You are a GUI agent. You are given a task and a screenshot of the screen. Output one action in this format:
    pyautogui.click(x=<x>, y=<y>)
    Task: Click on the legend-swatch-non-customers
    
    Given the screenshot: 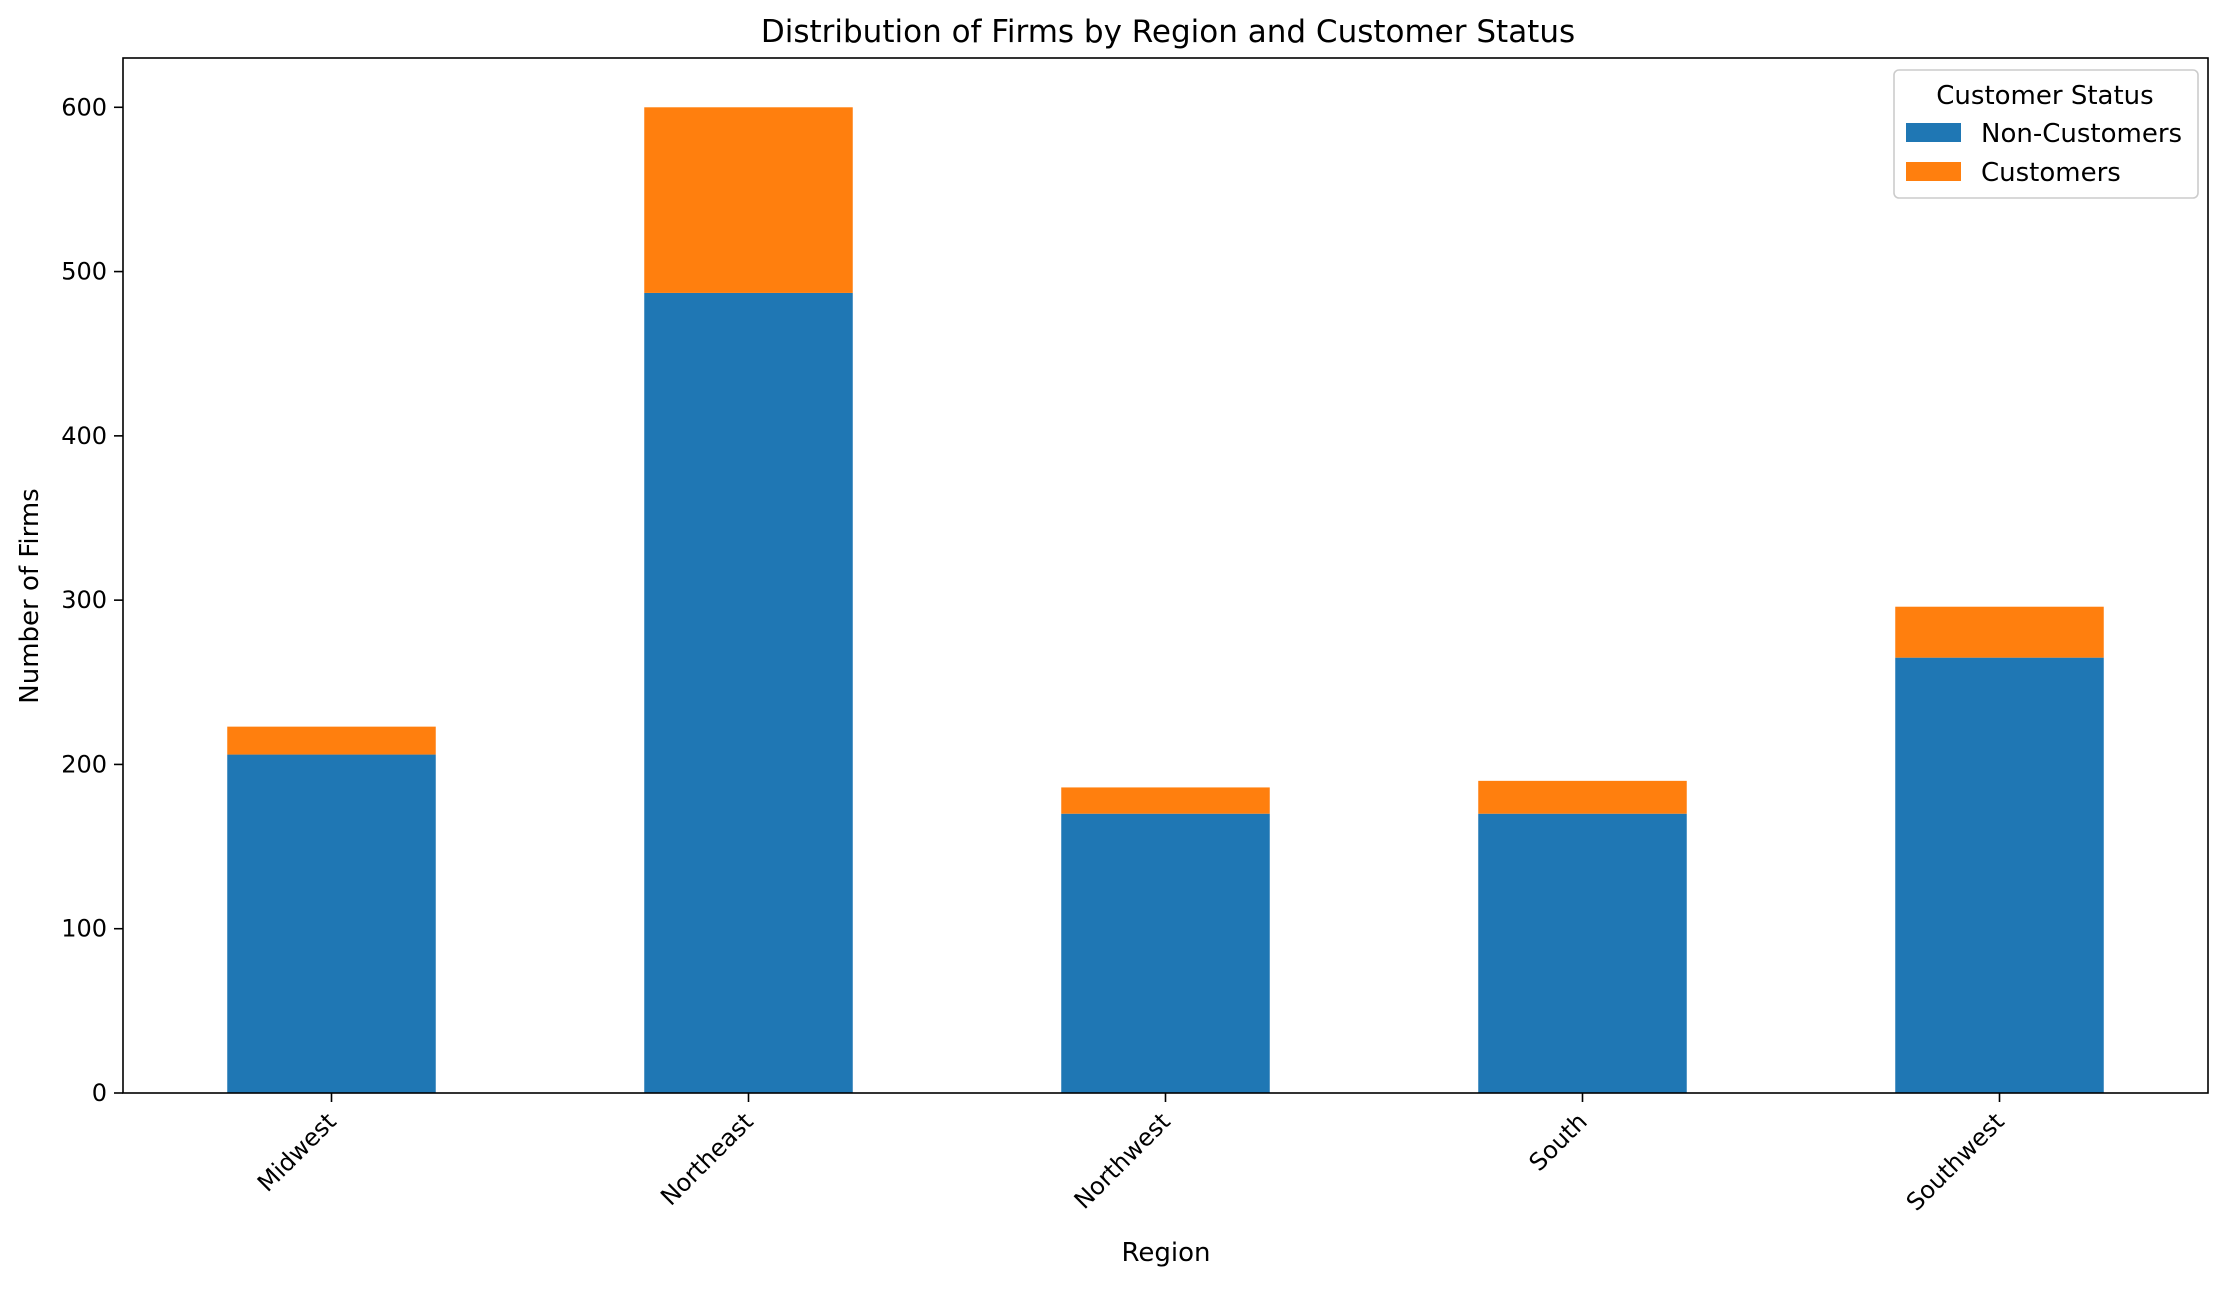 What is the action you would take?
    pyautogui.click(x=1933, y=132)
    